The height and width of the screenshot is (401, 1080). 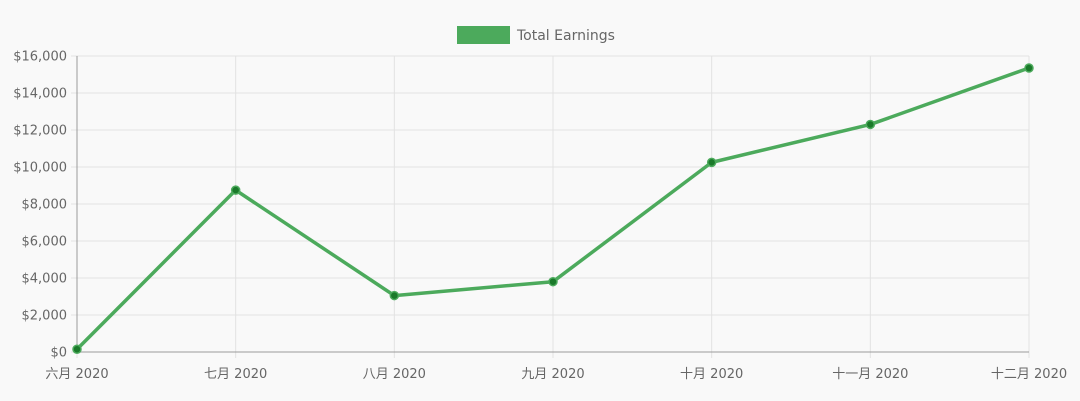 I want to click on y-tick-label: $16,000, so click(x=40, y=57).